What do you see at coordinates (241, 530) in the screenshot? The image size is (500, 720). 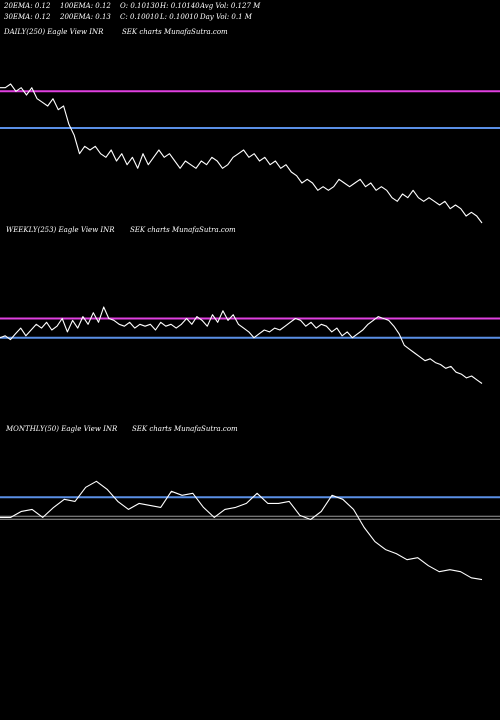 I see `monthly-price-line` at bounding box center [241, 530].